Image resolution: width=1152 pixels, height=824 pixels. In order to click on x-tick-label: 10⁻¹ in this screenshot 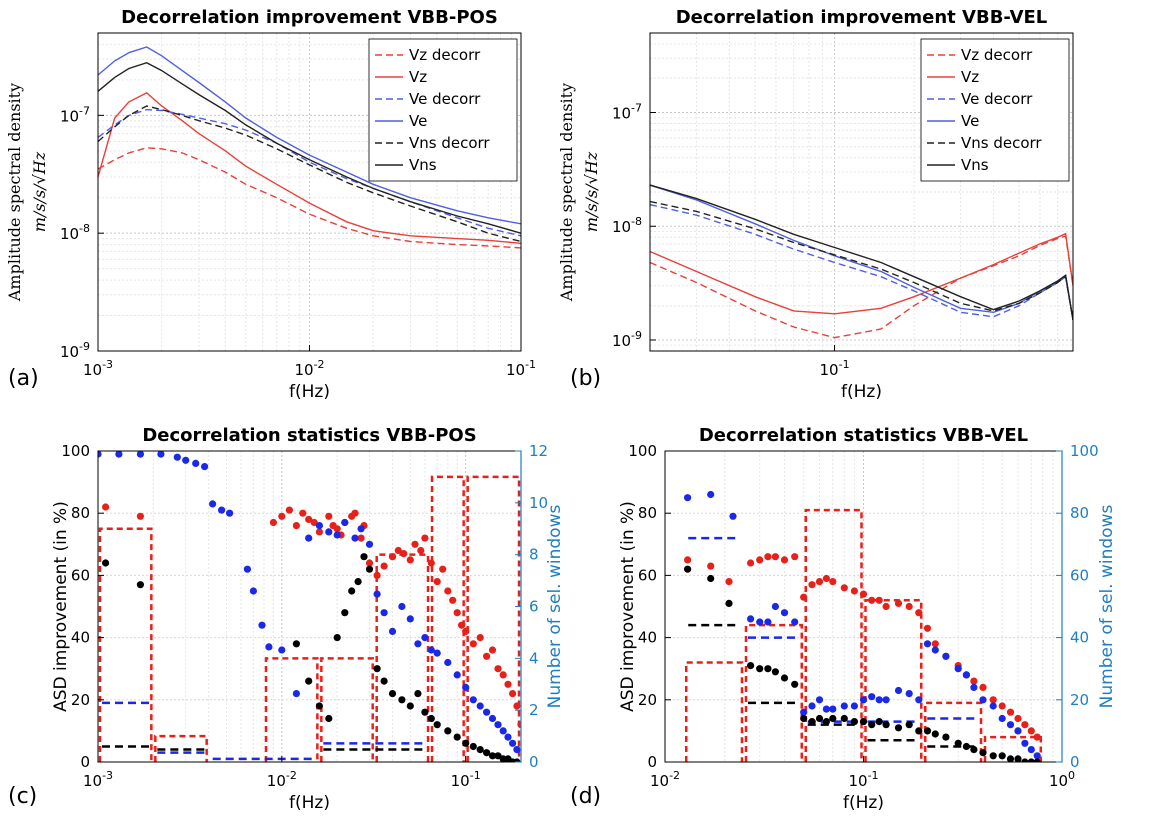, I will do `click(466, 779)`.